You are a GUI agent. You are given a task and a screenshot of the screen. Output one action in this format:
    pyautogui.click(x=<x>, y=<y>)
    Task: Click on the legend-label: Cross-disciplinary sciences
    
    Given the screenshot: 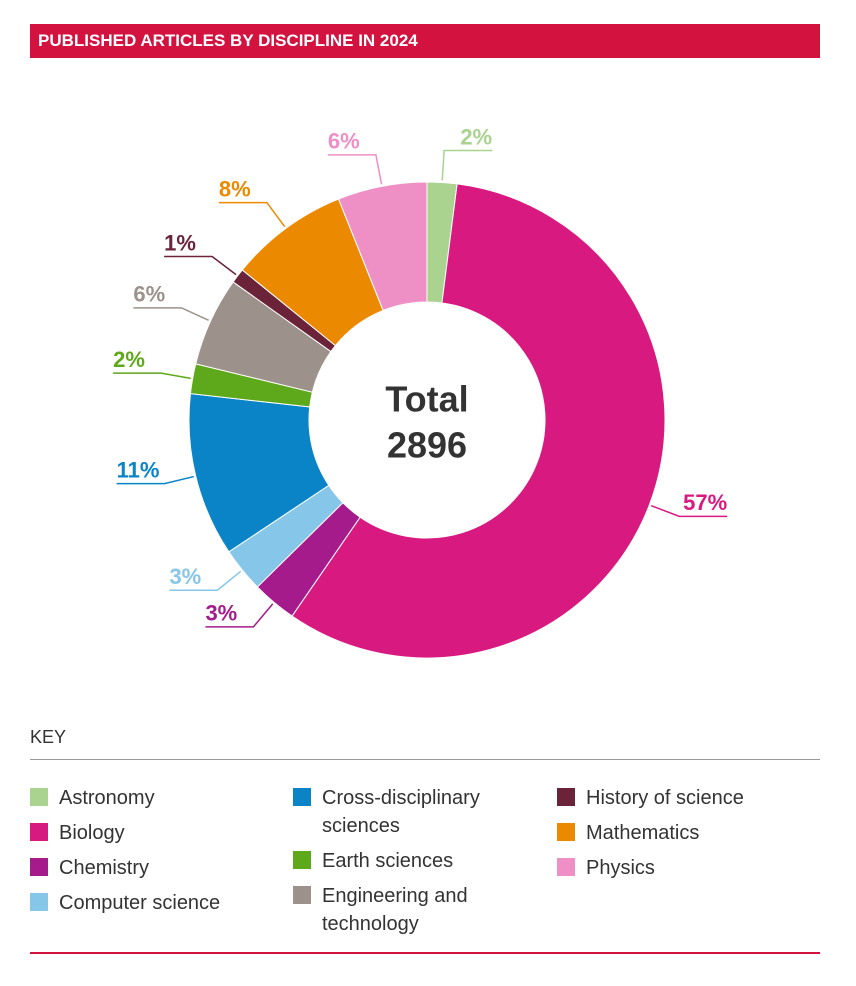 What is the action you would take?
    pyautogui.click(x=401, y=812)
    